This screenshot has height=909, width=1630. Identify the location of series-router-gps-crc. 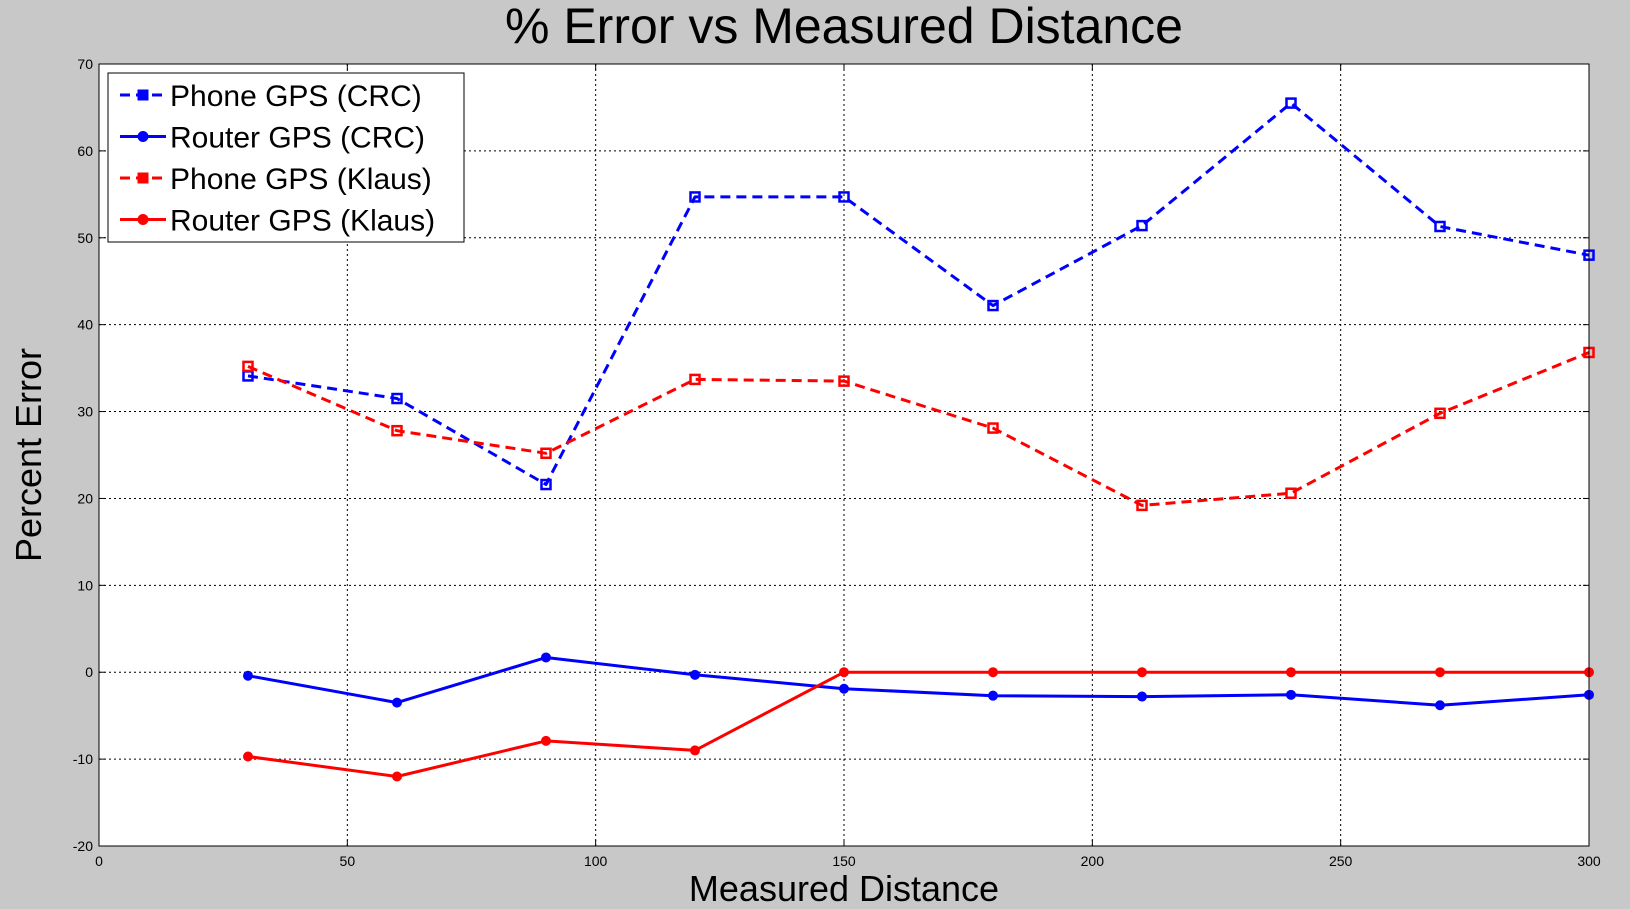
(918, 681).